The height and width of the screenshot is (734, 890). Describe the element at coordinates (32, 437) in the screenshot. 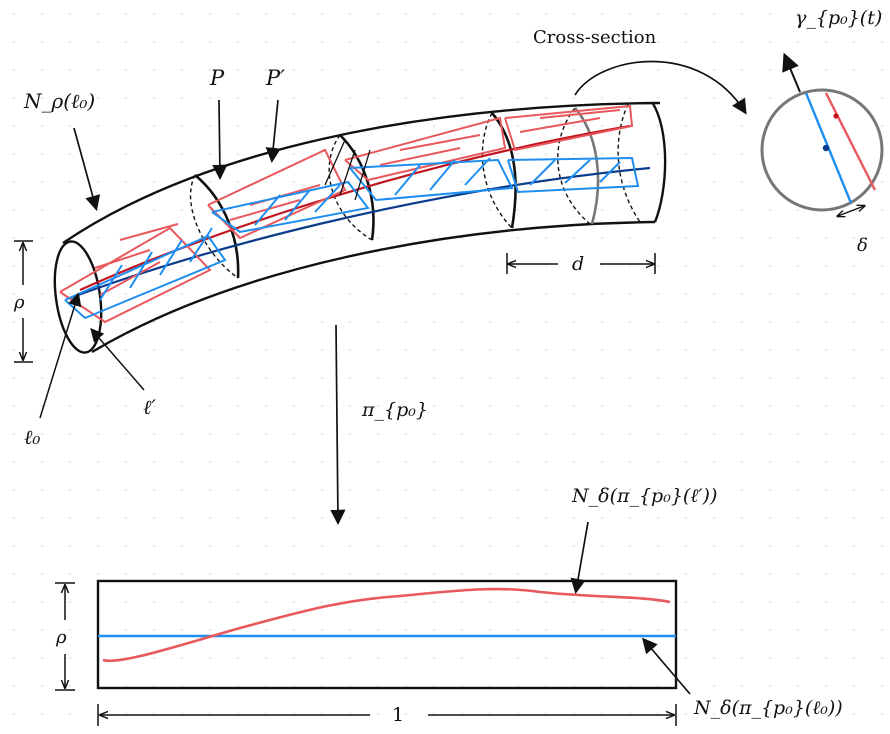

I see `ell0-label: ℓ₀` at that location.